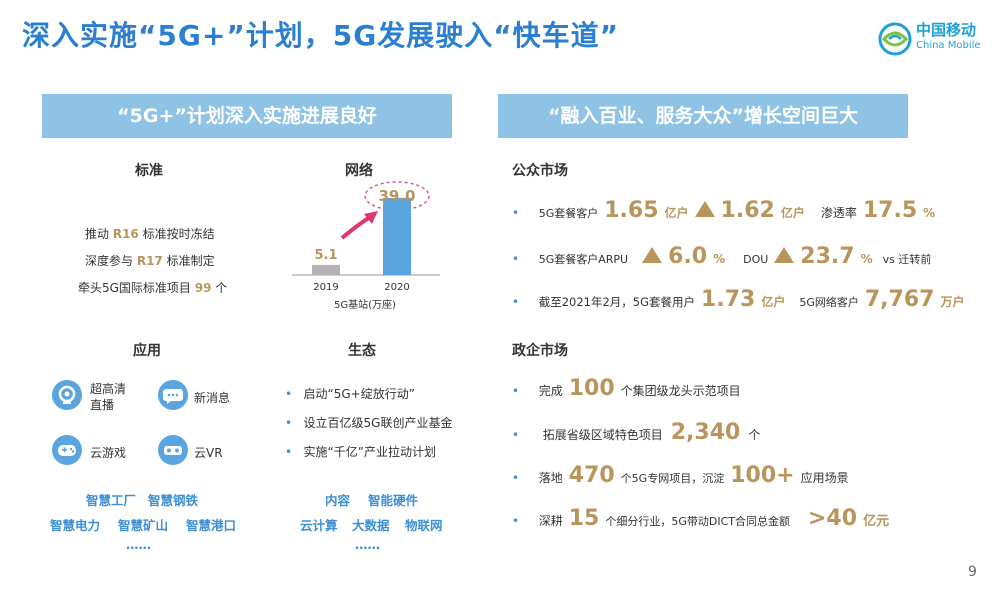 The image size is (1000, 591). Describe the element at coordinates (212, 398) in the screenshot. I see `app-item-message: 新消息` at that location.